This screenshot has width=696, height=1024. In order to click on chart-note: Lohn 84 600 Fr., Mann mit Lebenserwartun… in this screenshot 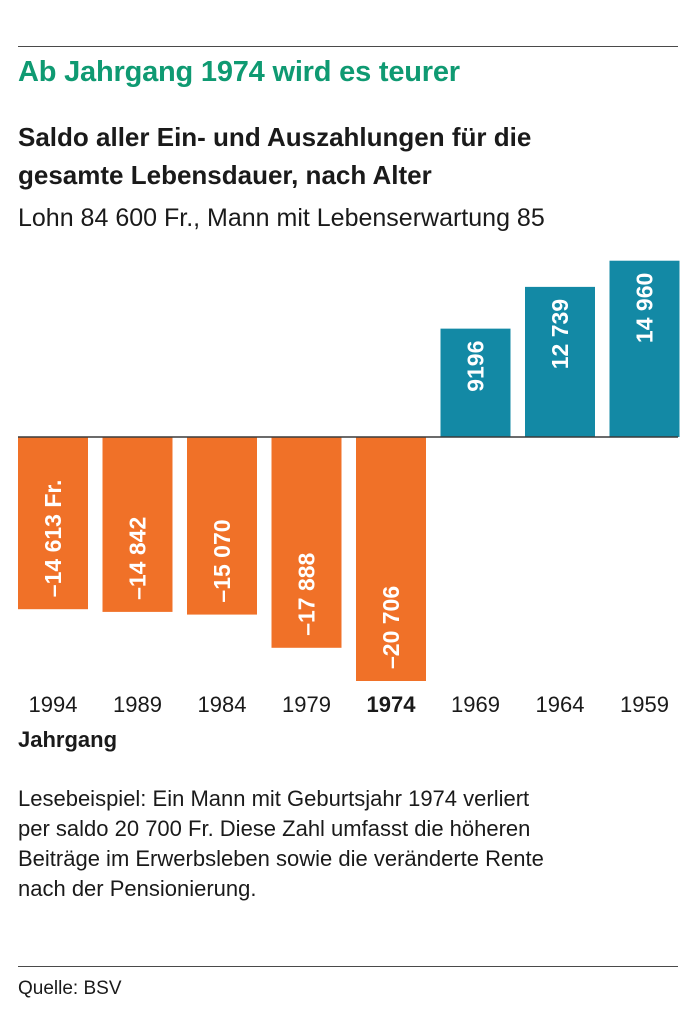, I will do `click(281, 218)`.